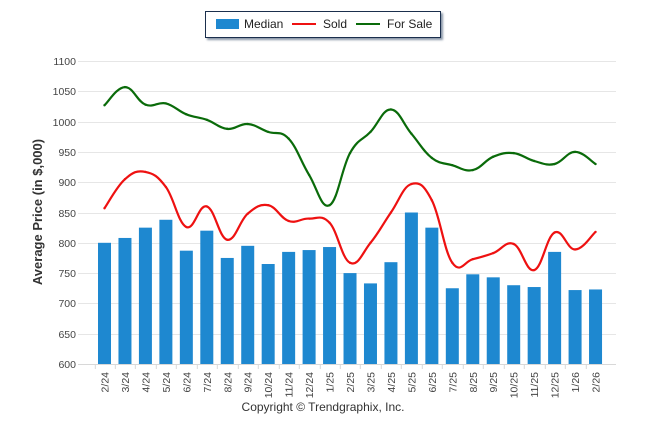  Describe the element at coordinates (412, 382) in the screenshot. I see `x-tick-label: 5/25` at that location.